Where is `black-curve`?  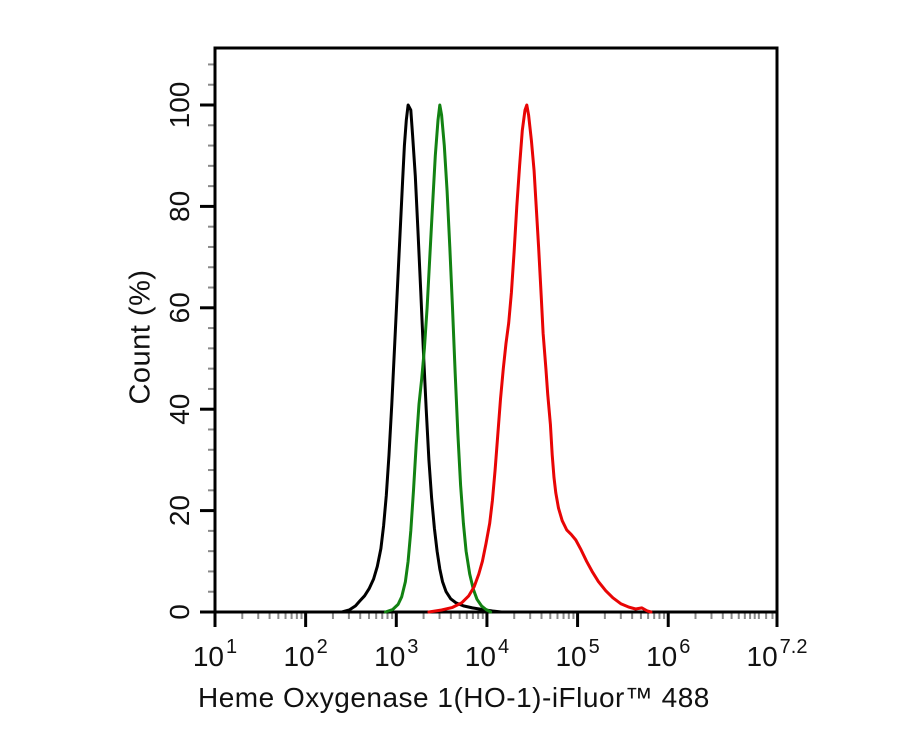
black-curve is located at coordinates (421, 358).